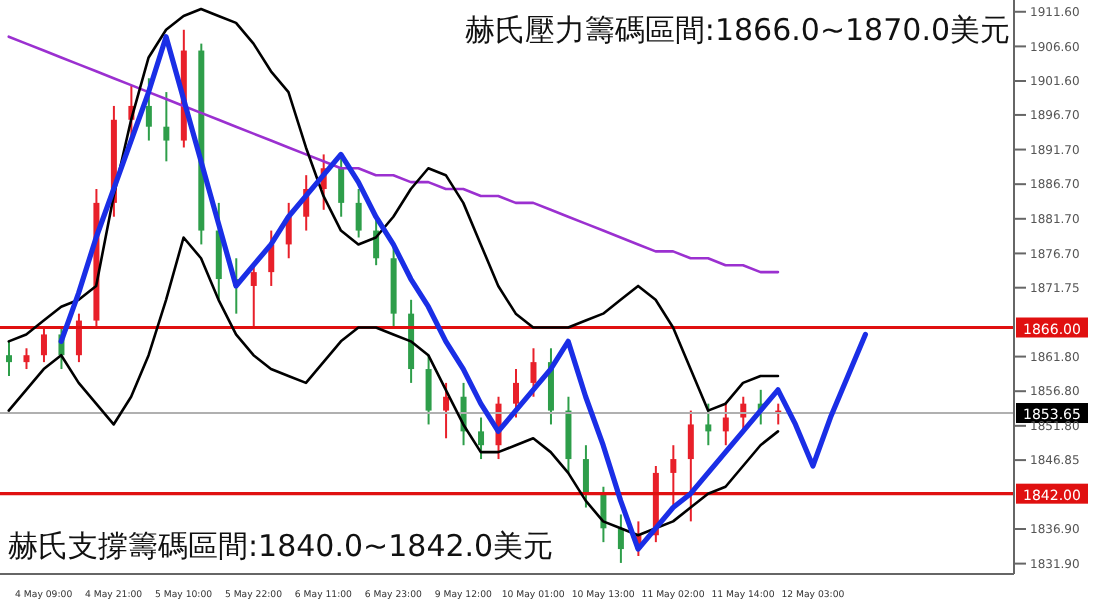 This screenshot has height=602, width=1106. Describe the element at coordinates (737, 31) in the screenshot. I see `annotation: 赫氏壓力籌碼區間:1866.0~1870.0美元` at that location.